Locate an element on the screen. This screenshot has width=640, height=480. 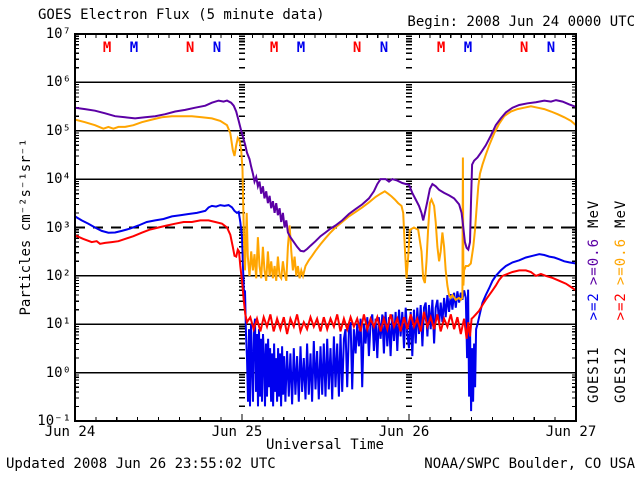
x-tick-label: Jun 26 is located at coordinates (404, 432).